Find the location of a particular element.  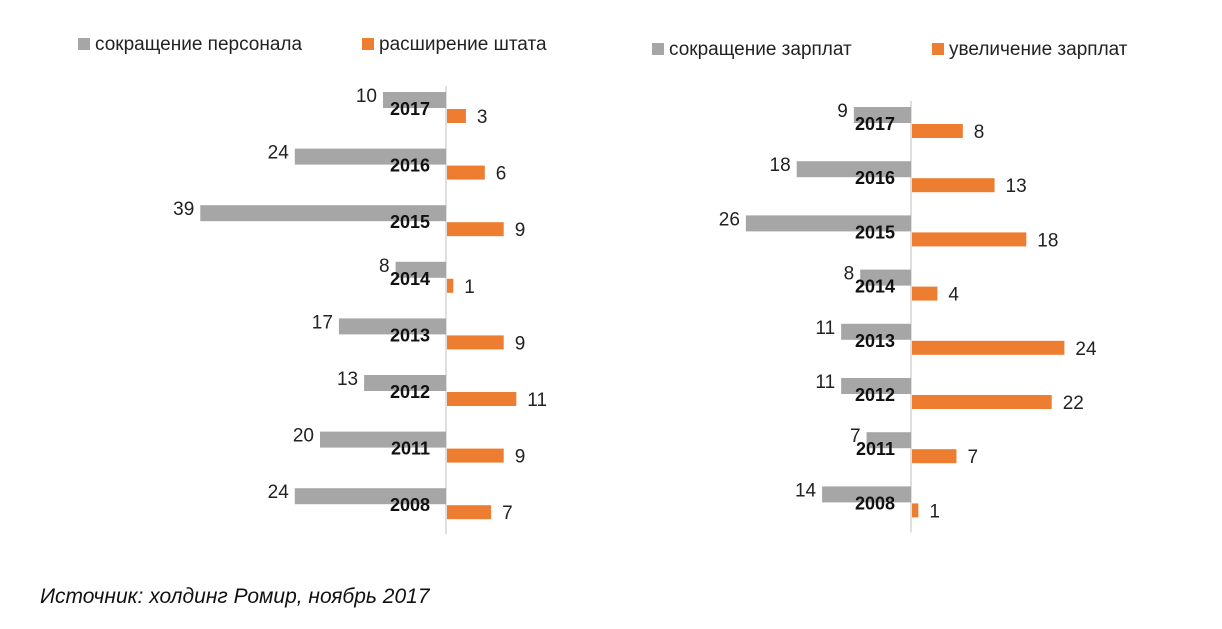

value-label-staff-increase-2014: 1 is located at coordinates (469, 287).